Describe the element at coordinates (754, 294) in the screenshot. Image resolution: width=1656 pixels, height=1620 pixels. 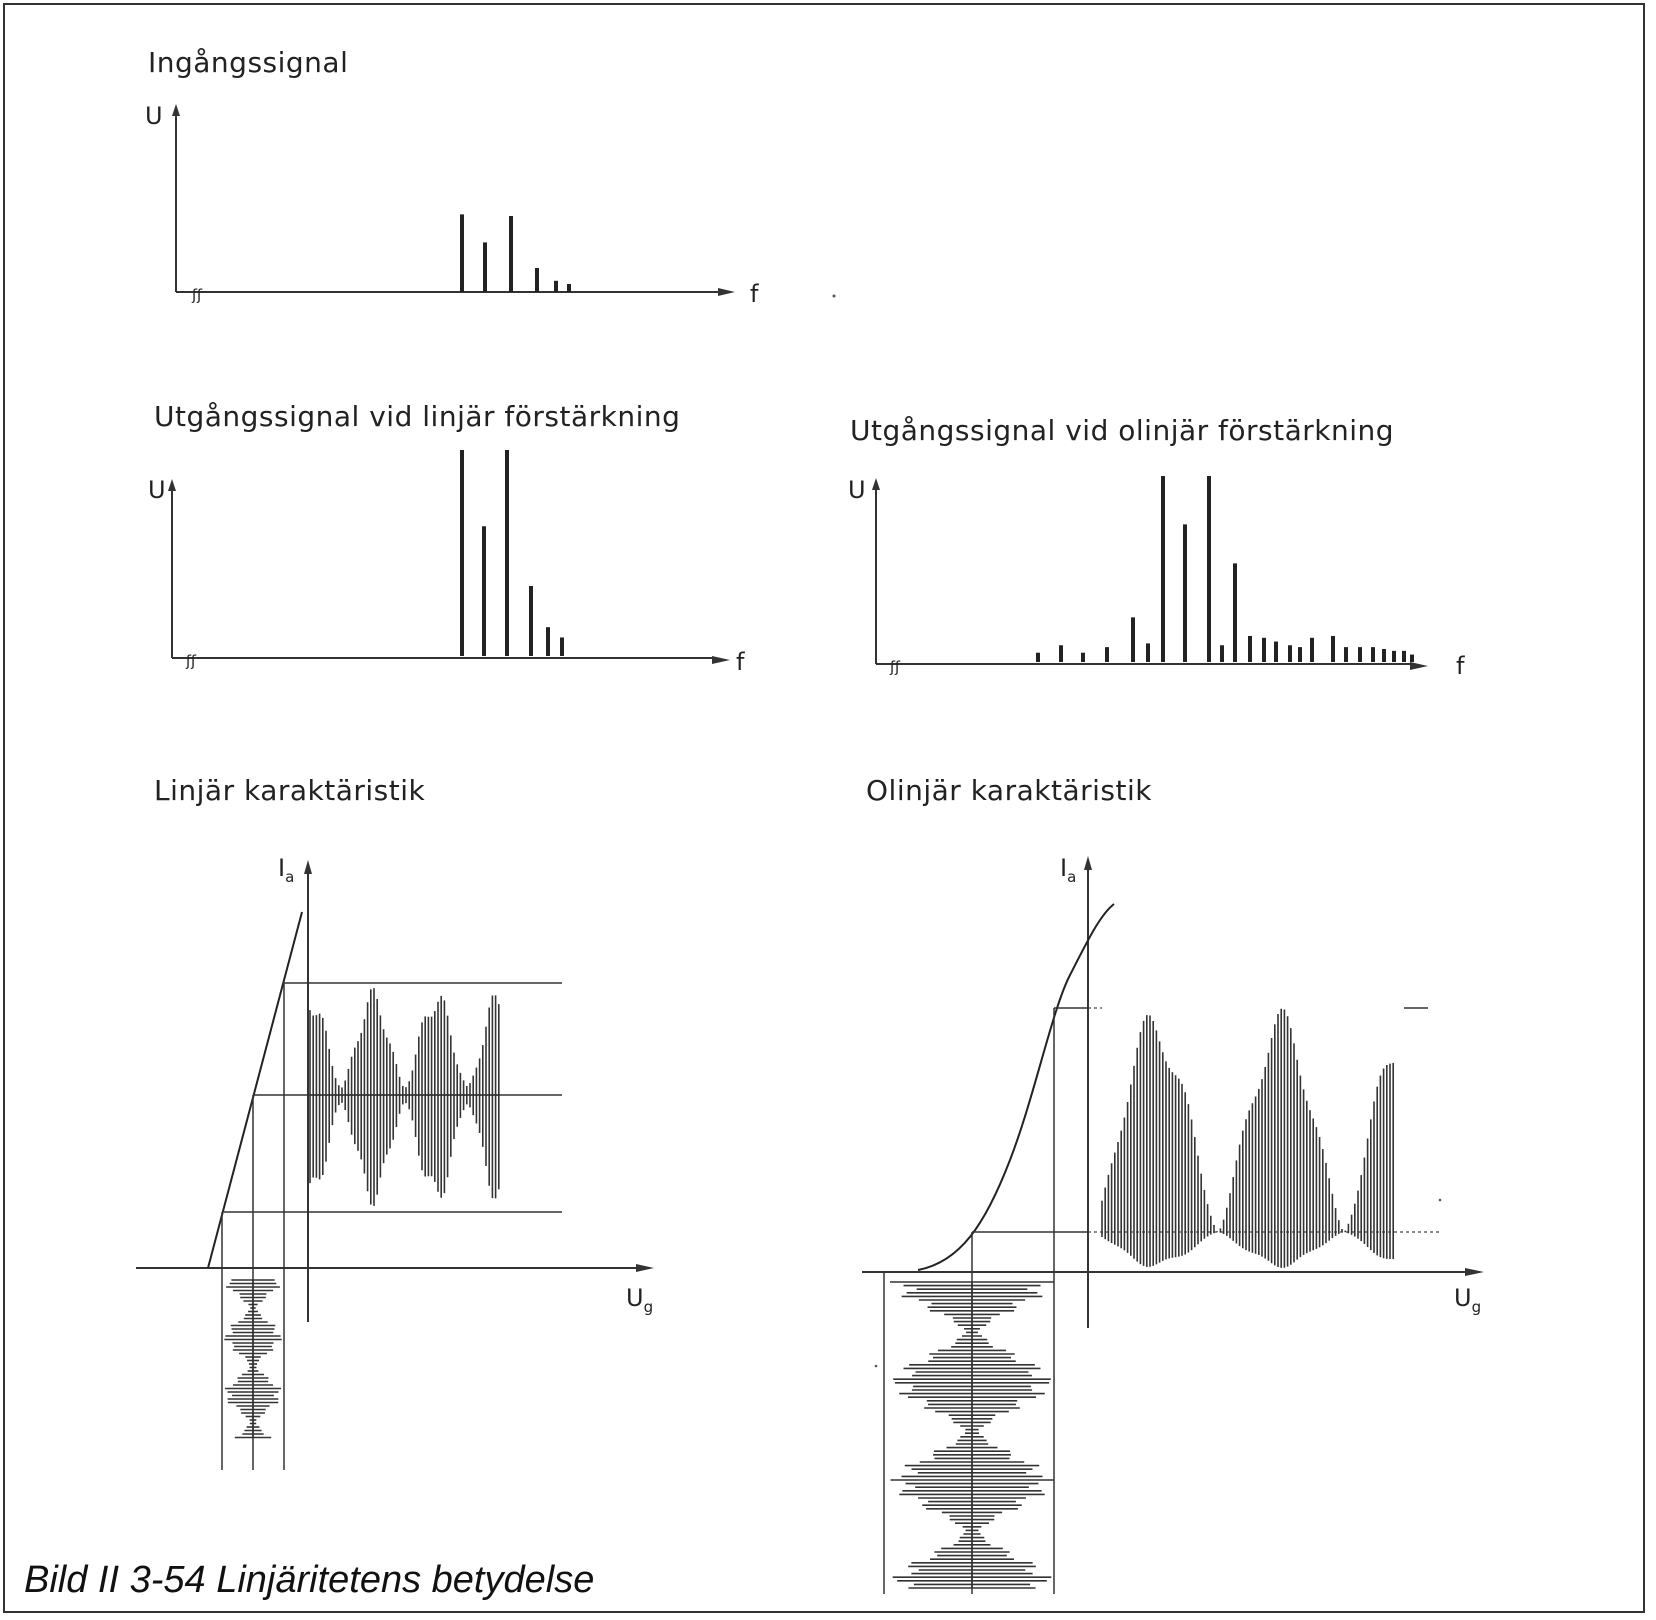
I see `x-axis-label-input: f` at that location.